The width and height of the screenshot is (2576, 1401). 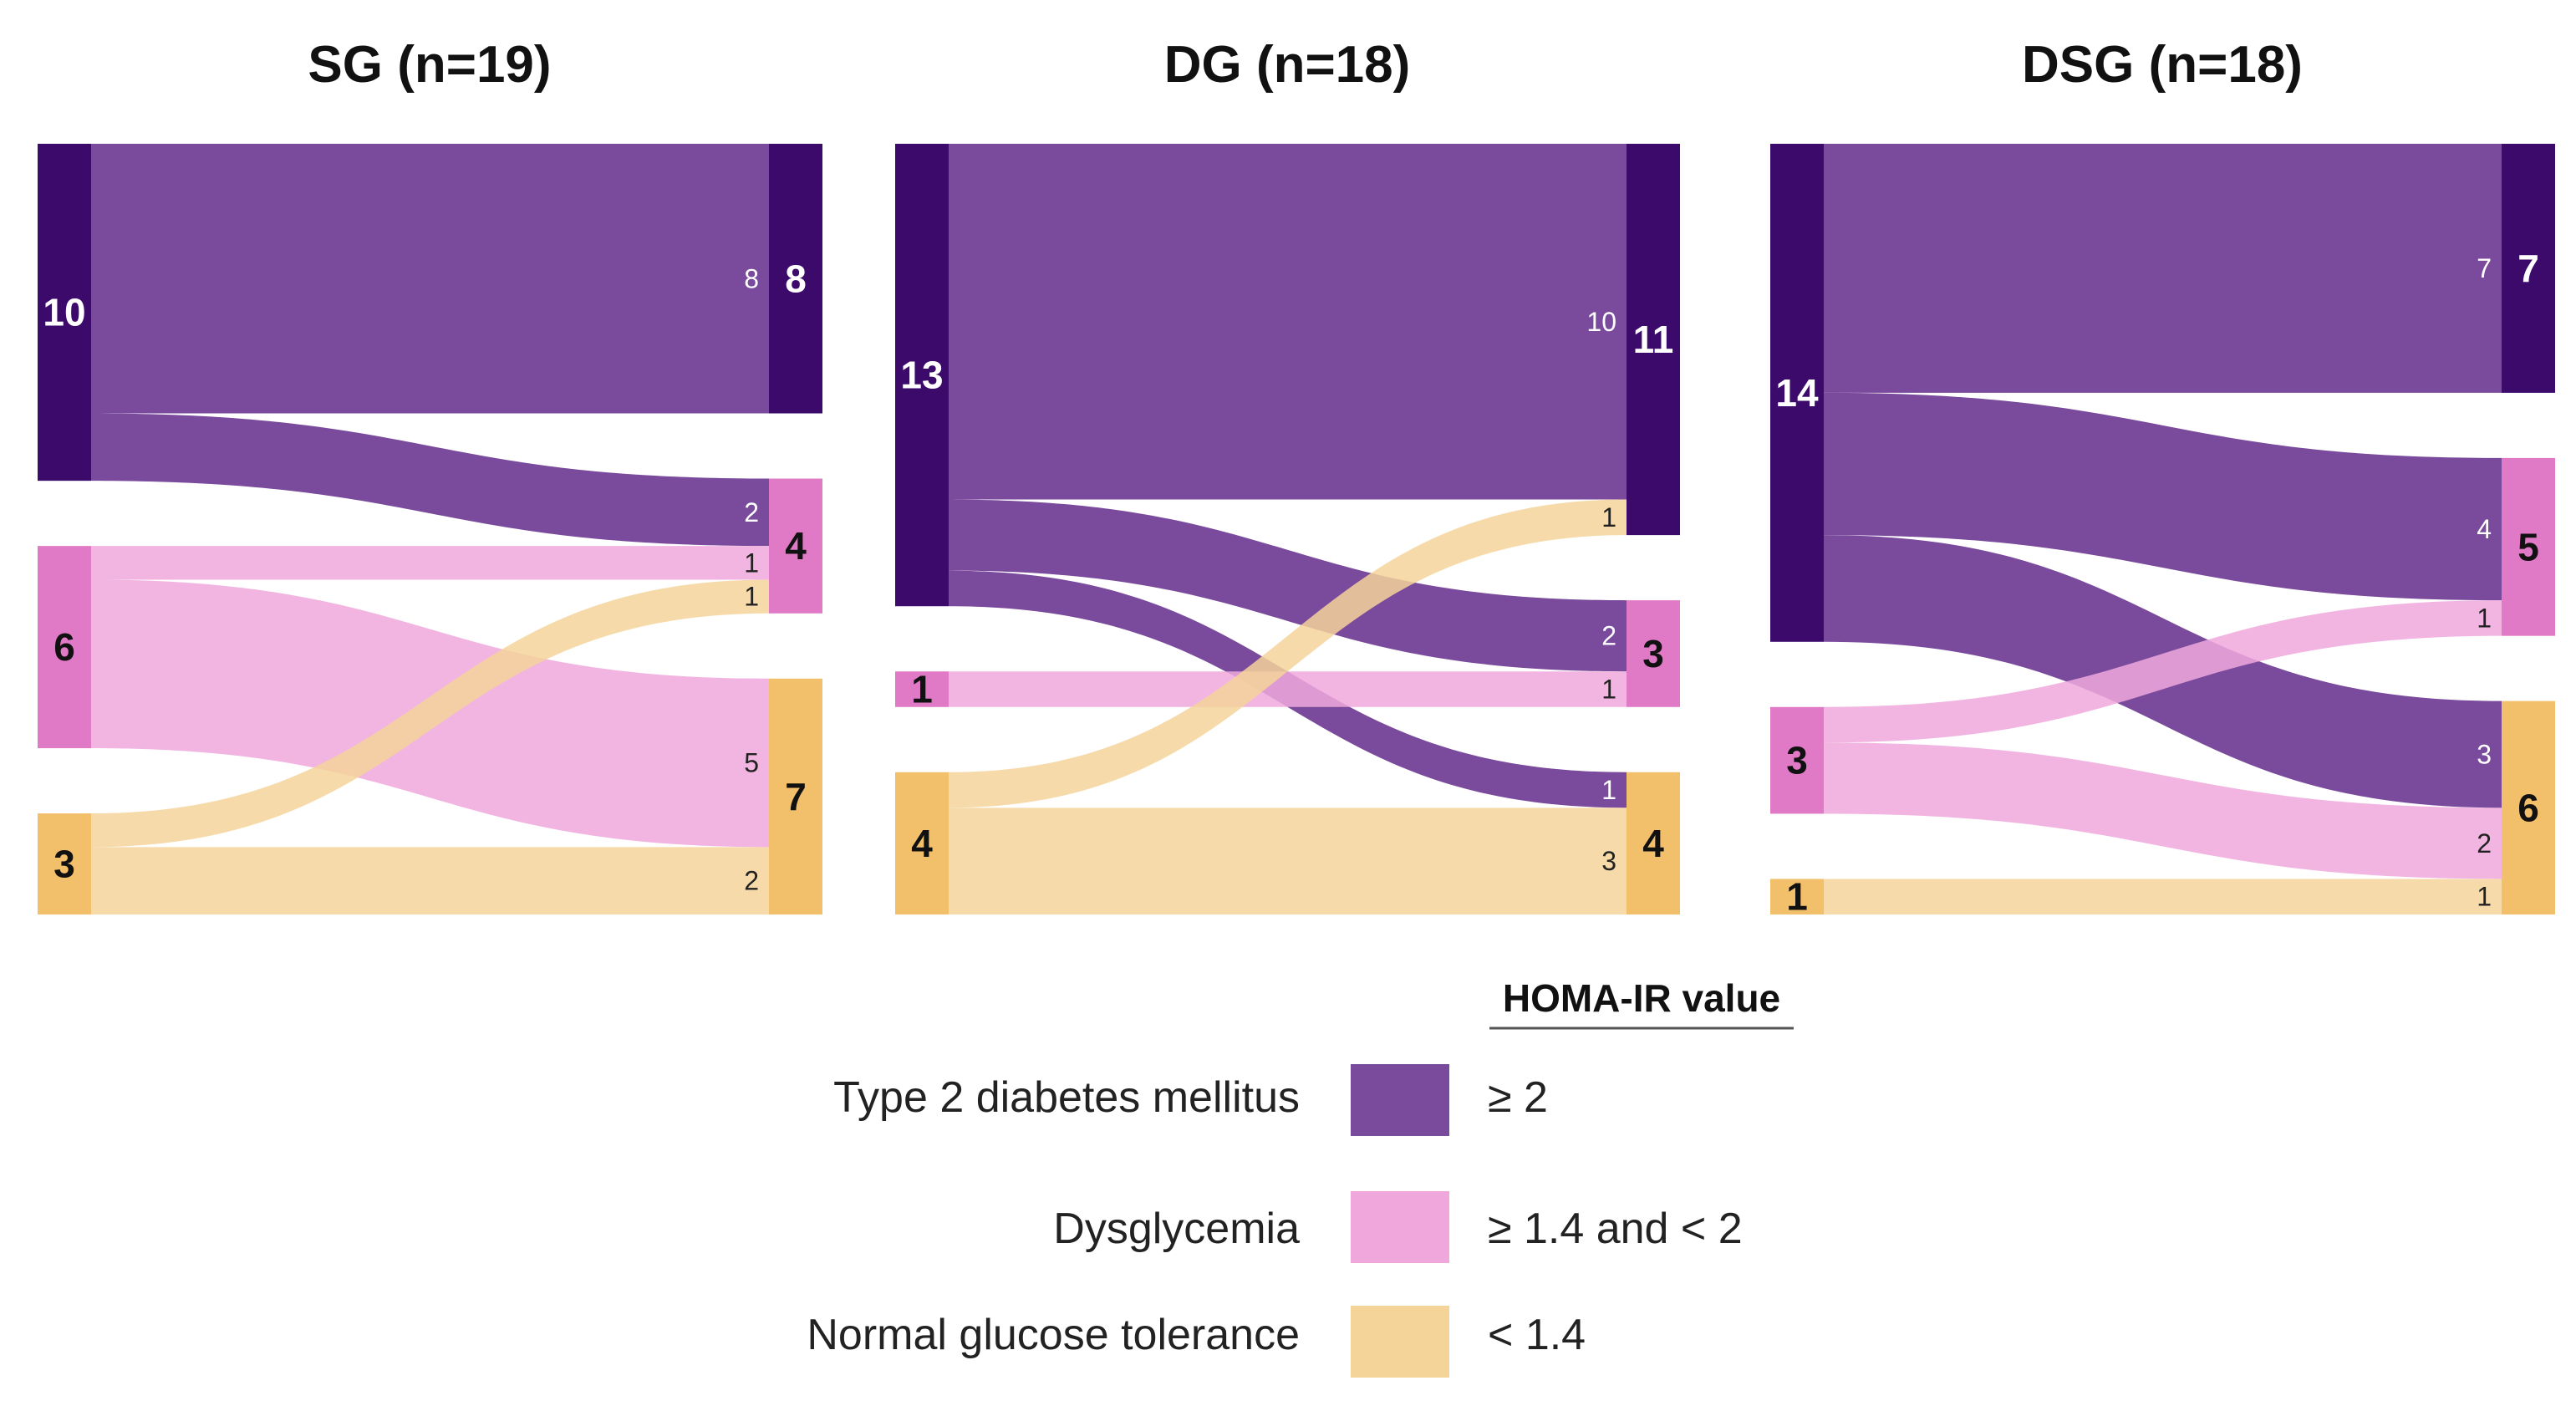 What do you see at coordinates (751, 763) in the screenshot?
I see `flow-value-label: 5` at bounding box center [751, 763].